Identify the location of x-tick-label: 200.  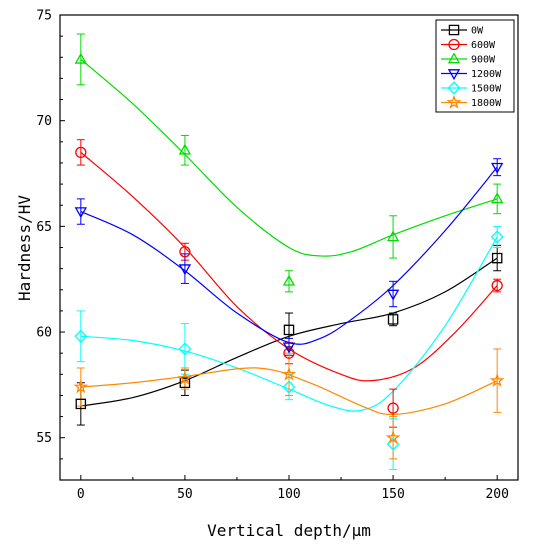
(496, 494).